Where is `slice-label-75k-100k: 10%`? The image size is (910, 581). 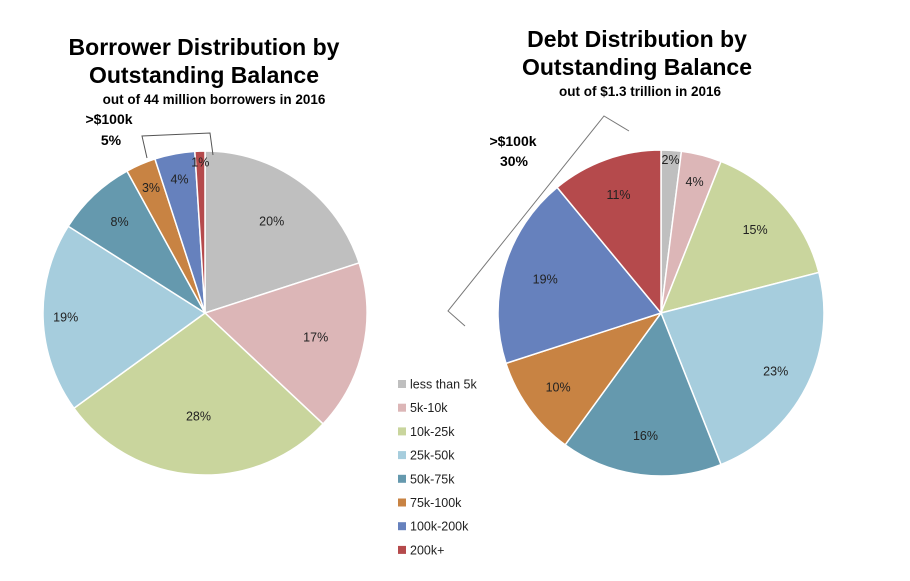
slice-label-75k-100k: 10% is located at coordinates (558, 388).